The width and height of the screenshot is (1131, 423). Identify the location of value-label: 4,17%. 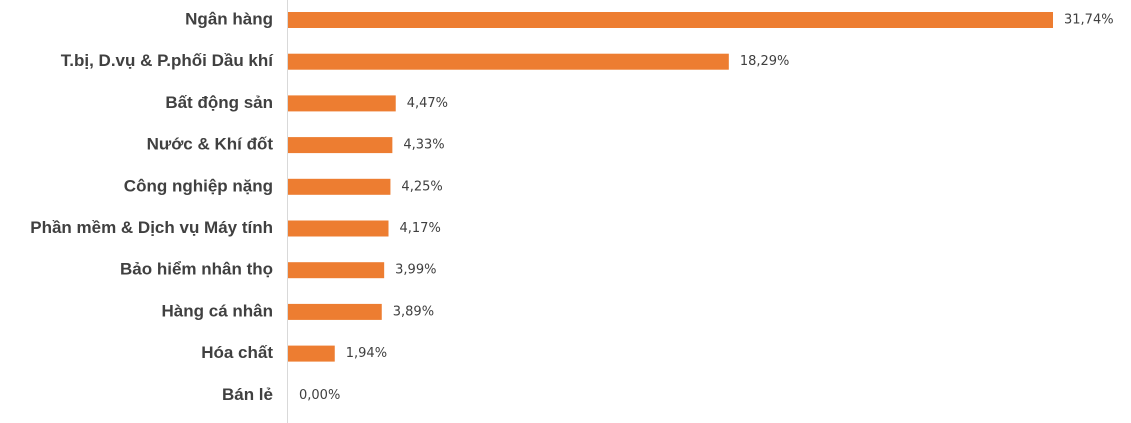
(420, 228).